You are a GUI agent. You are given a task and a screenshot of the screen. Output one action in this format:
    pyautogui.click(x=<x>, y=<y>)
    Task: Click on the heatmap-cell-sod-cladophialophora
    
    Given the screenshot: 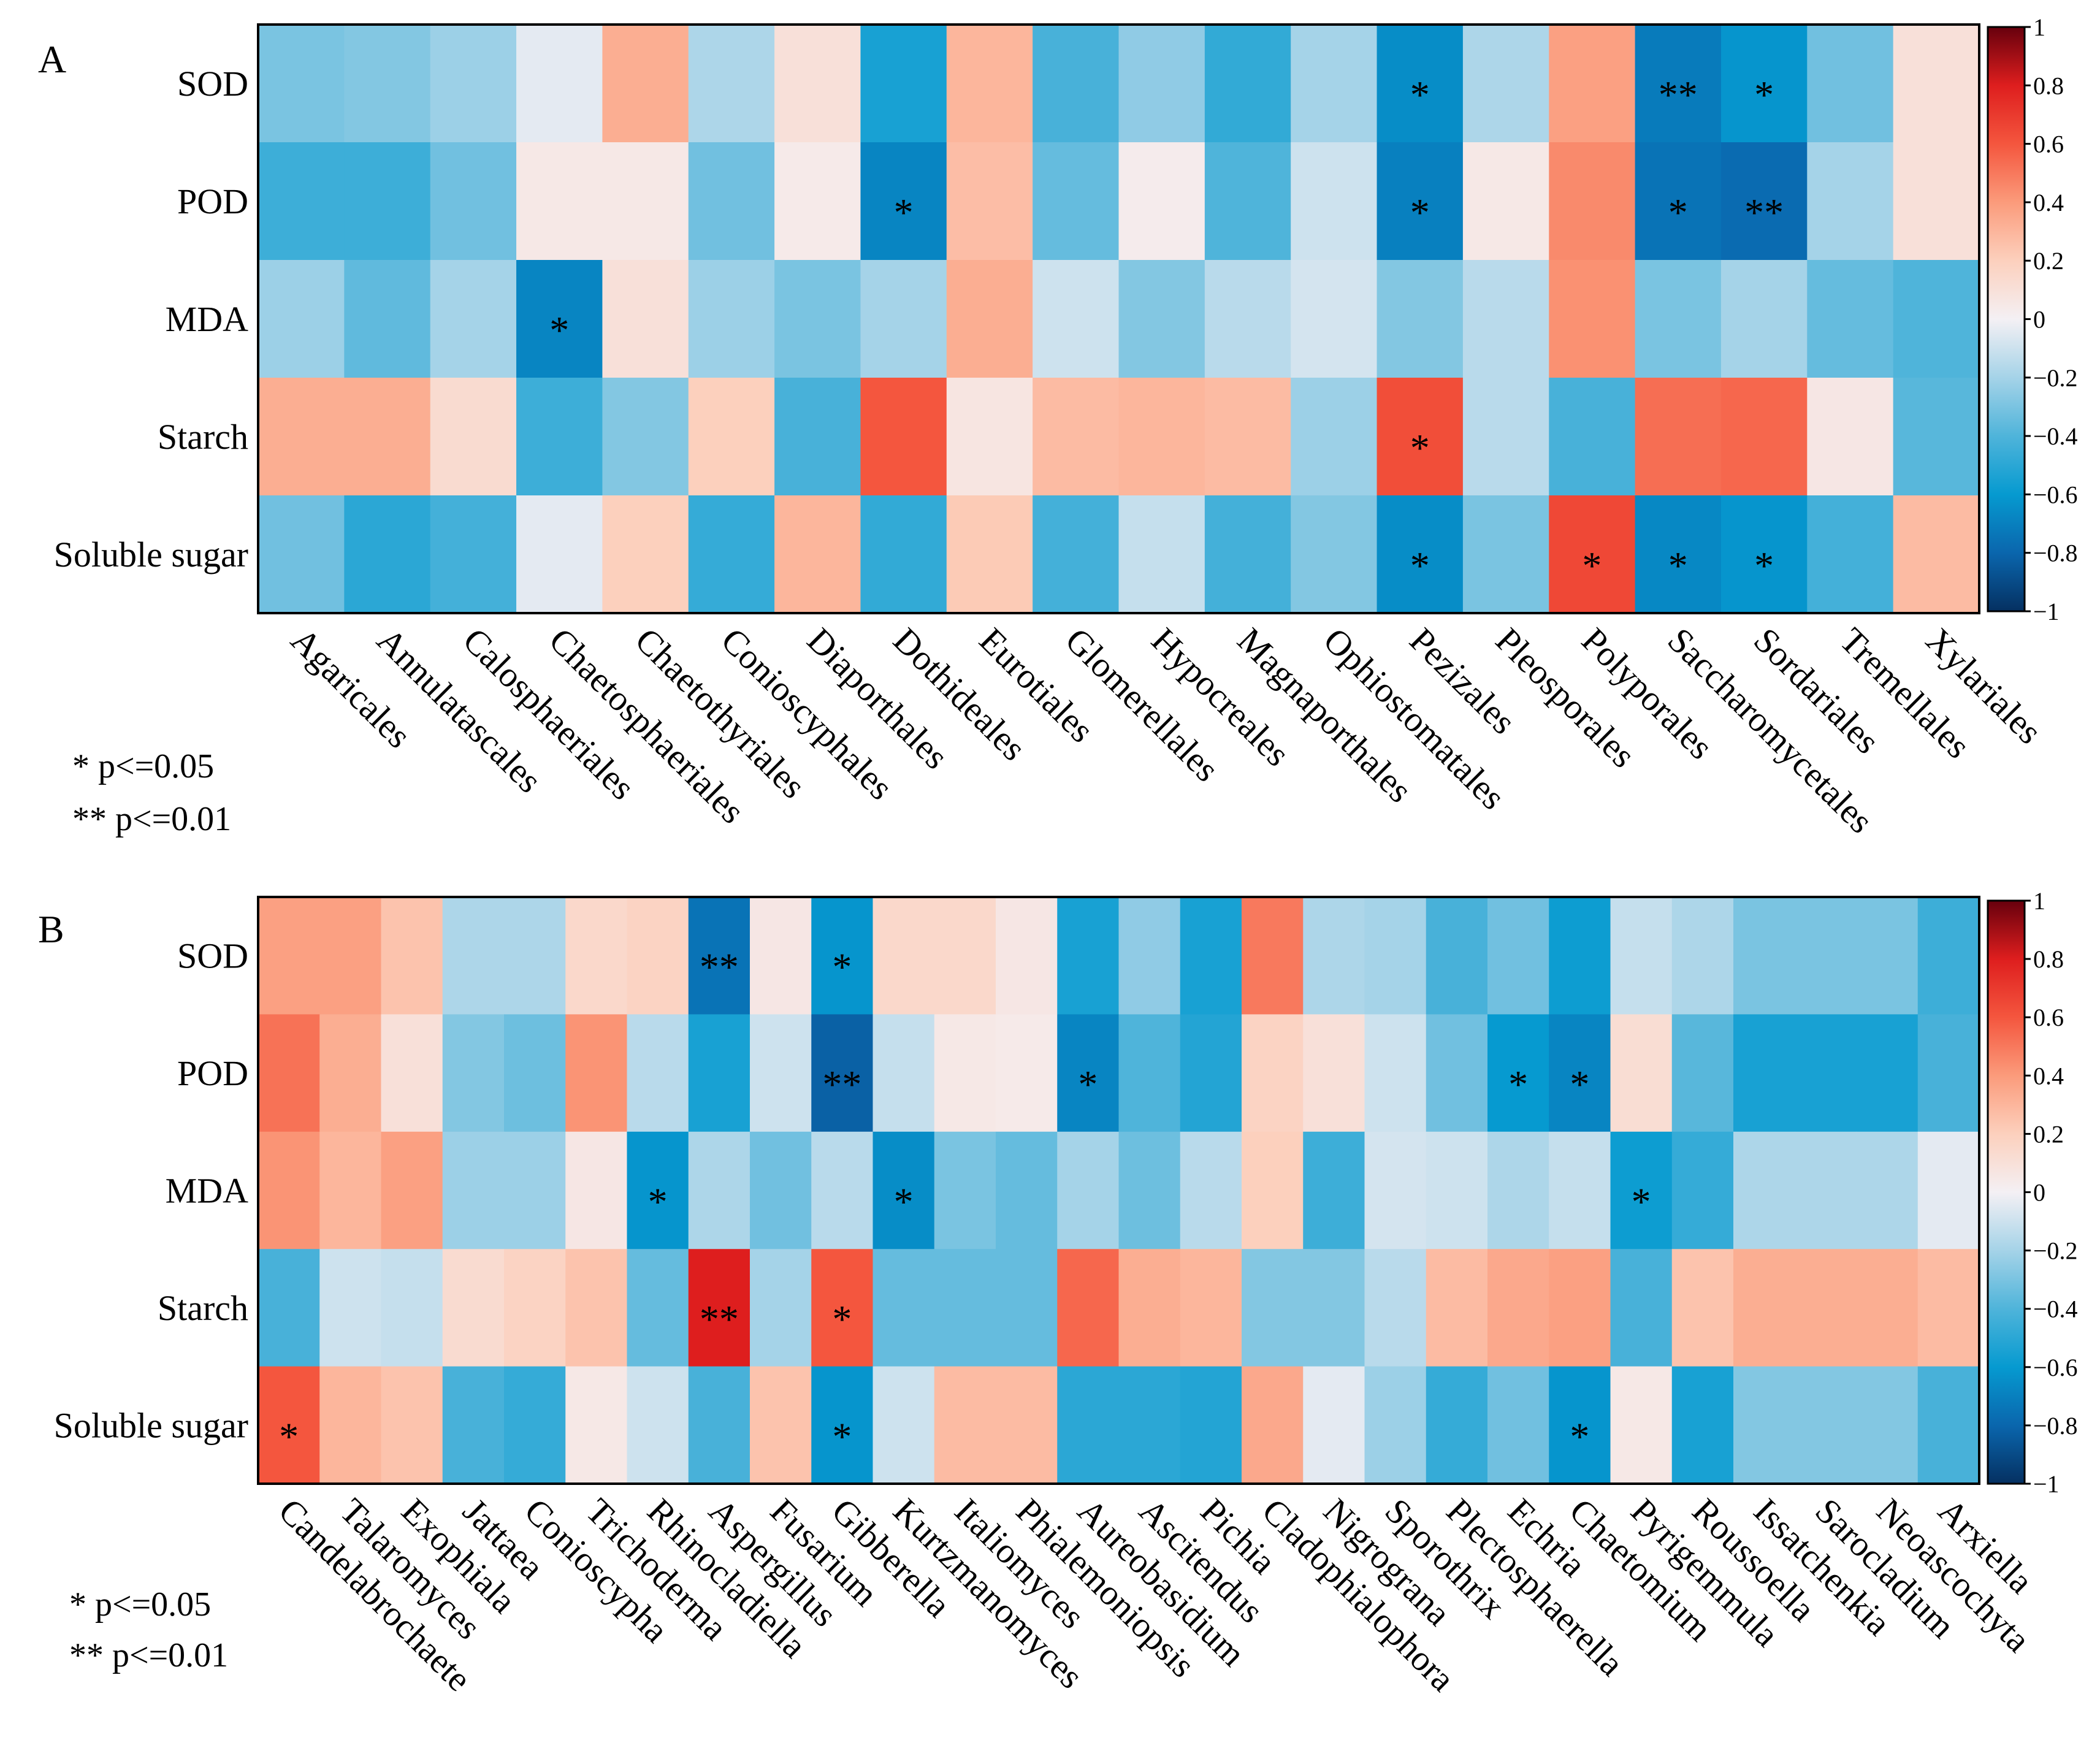 What is the action you would take?
    pyautogui.click(x=1273, y=956)
    